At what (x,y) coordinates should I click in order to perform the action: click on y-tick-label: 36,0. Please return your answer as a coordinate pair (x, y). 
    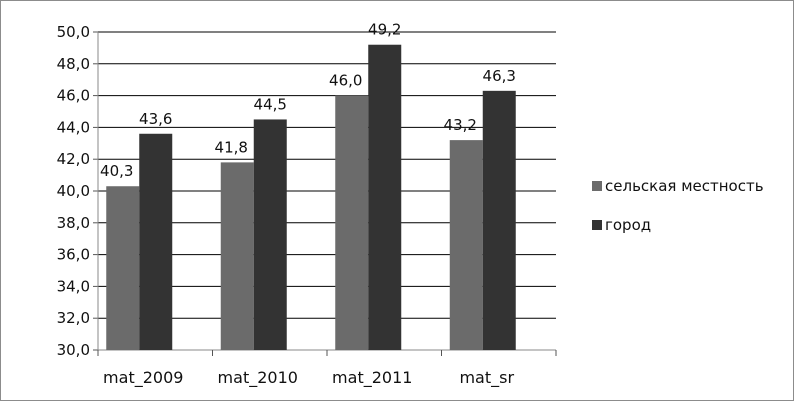
    Looking at the image, I should click on (73, 255).